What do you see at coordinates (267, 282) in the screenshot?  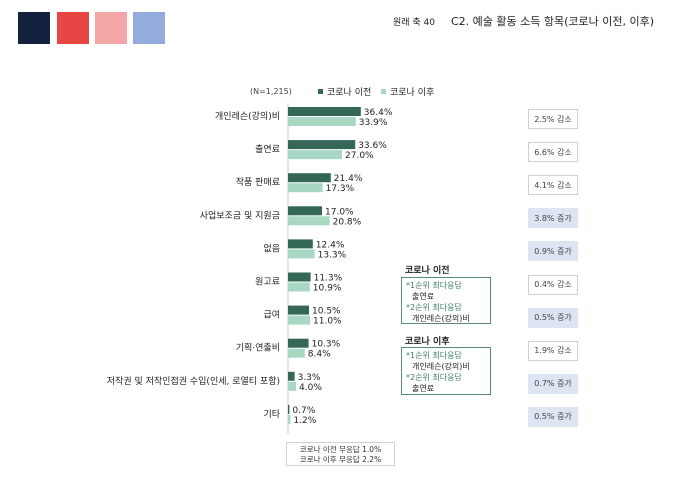 I see `category-label: 원고료` at bounding box center [267, 282].